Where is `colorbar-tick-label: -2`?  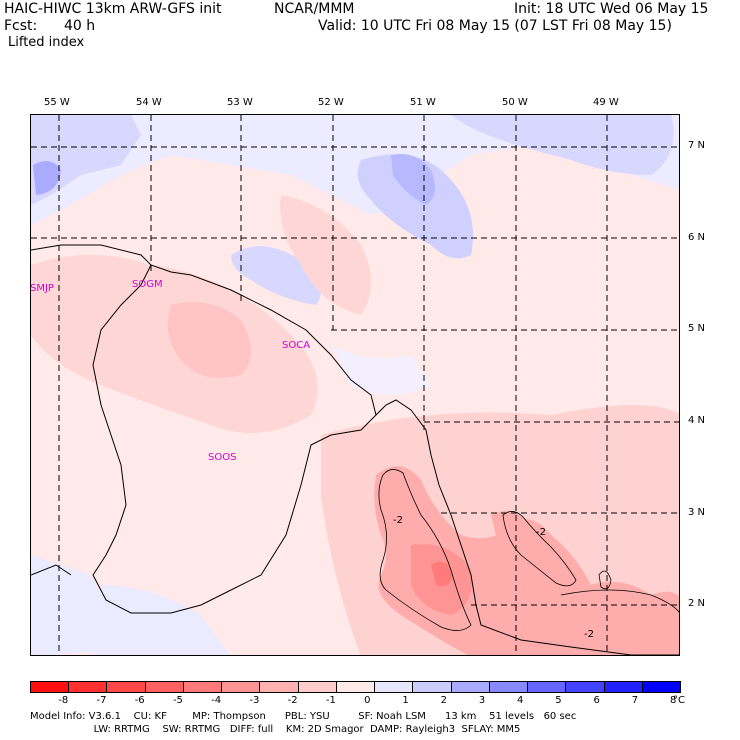
colorbar-tick-label: -2 is located at coordinates (292, 700).